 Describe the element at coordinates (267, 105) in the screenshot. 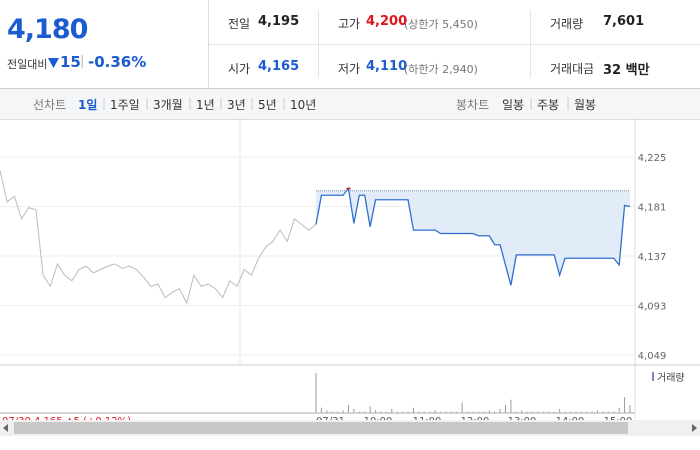

I see `period-tab: 5년` at that location.